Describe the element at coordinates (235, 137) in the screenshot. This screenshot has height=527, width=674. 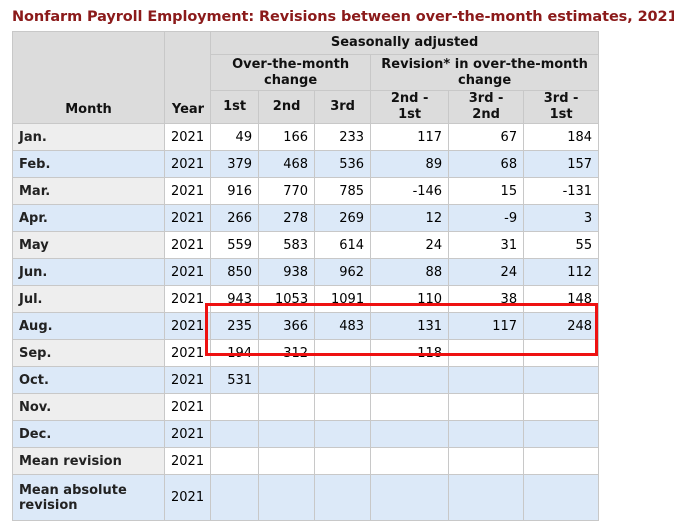
I see `first-estimate-cell: 49` at that location.